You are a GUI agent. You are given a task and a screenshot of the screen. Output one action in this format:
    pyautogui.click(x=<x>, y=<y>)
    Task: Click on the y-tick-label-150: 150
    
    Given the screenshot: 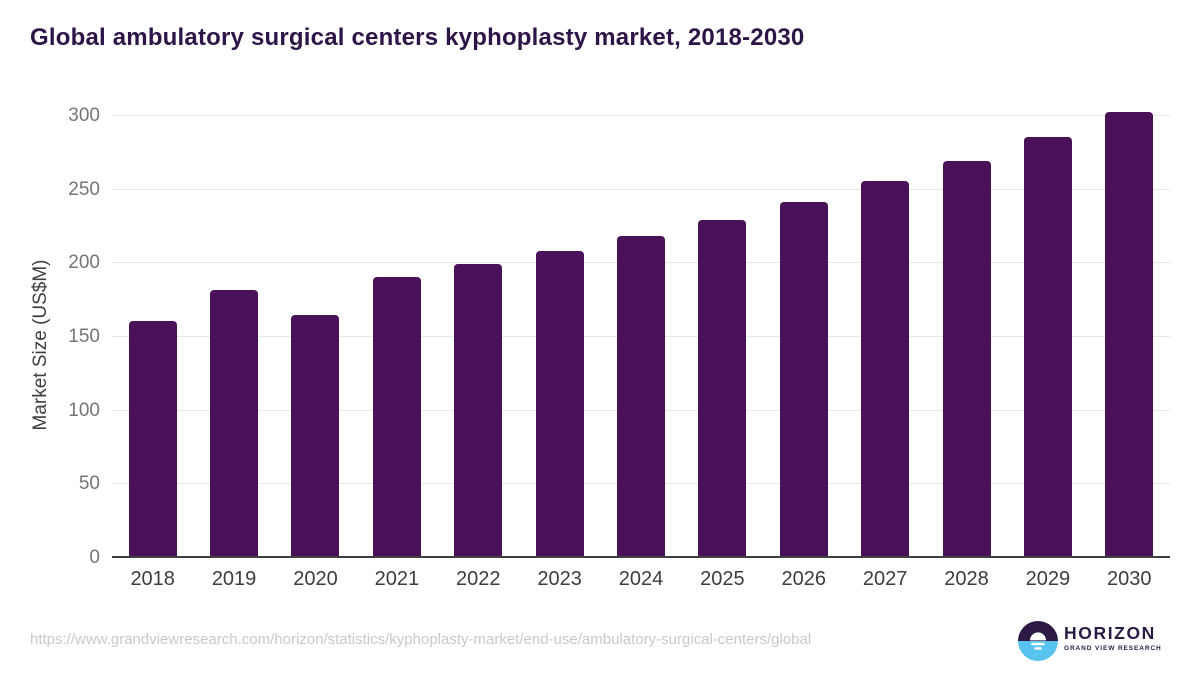 What is the action you would take?
    pyautogui.click(x=84, y=336)
    